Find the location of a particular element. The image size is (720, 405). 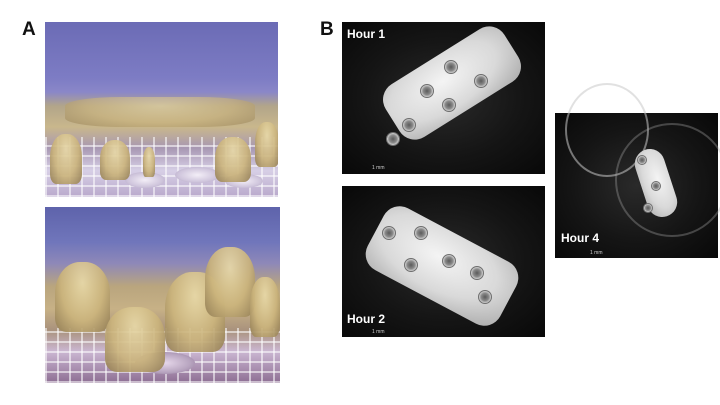

micrograph-hour-2: Hour 2 1 mm is located at coordinates (443, 261).